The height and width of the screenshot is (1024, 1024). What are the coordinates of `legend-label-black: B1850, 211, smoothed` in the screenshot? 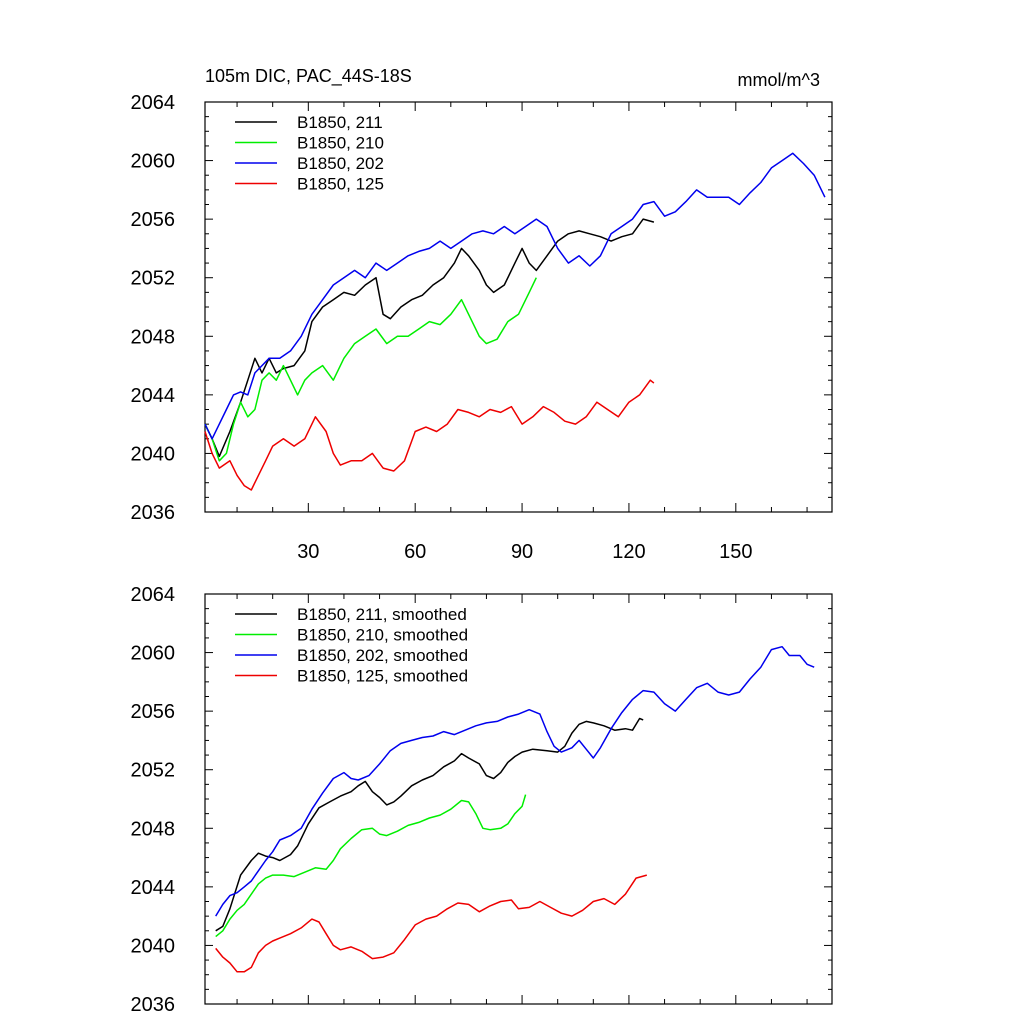 It's located at (382, 614).